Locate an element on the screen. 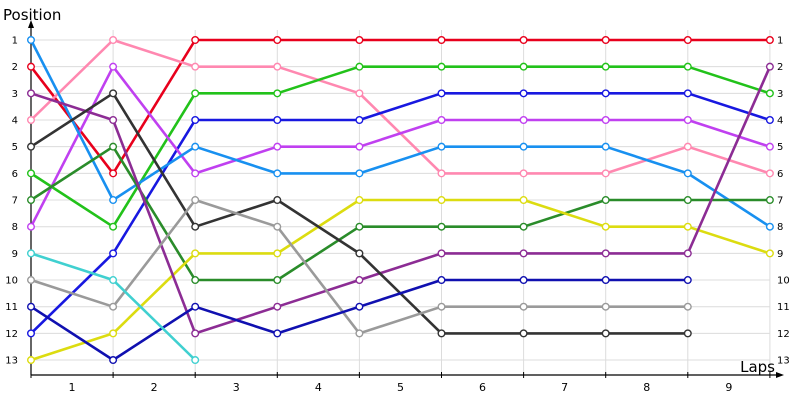  x-tick-label: 3 is located at coordinates (236, 387).